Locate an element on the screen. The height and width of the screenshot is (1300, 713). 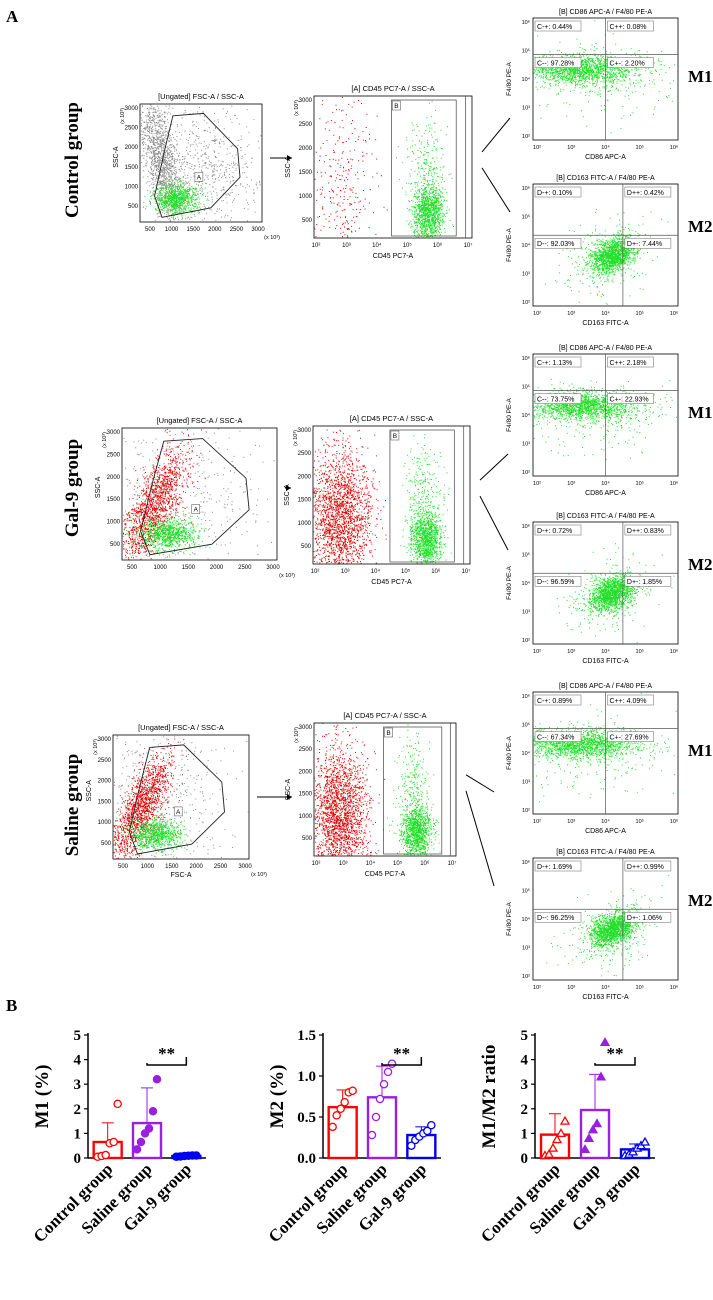
m2-plot-xtick: 10⁵ is located at coordinates (640, 313).